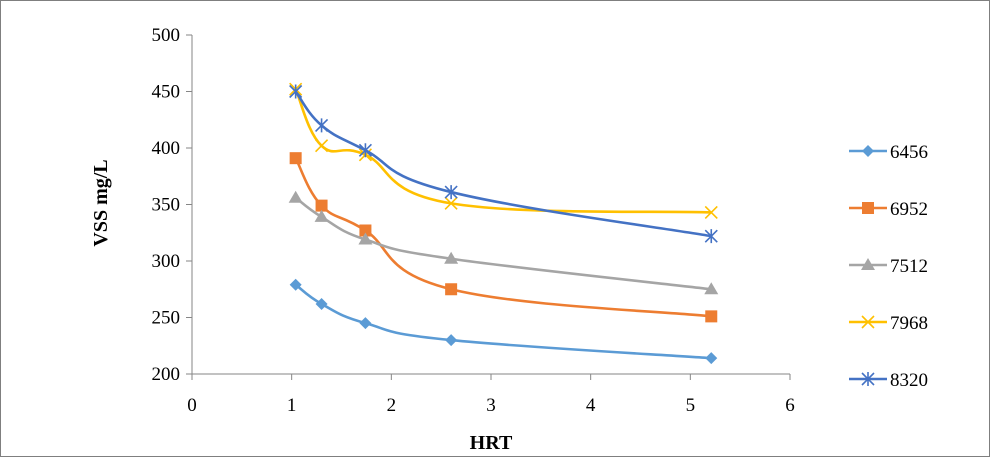 Image resolution: width=990 pixels, height=463 pixels. I want to click on legend: 6456 6952 7512 7968 8320, so click(888, 266).